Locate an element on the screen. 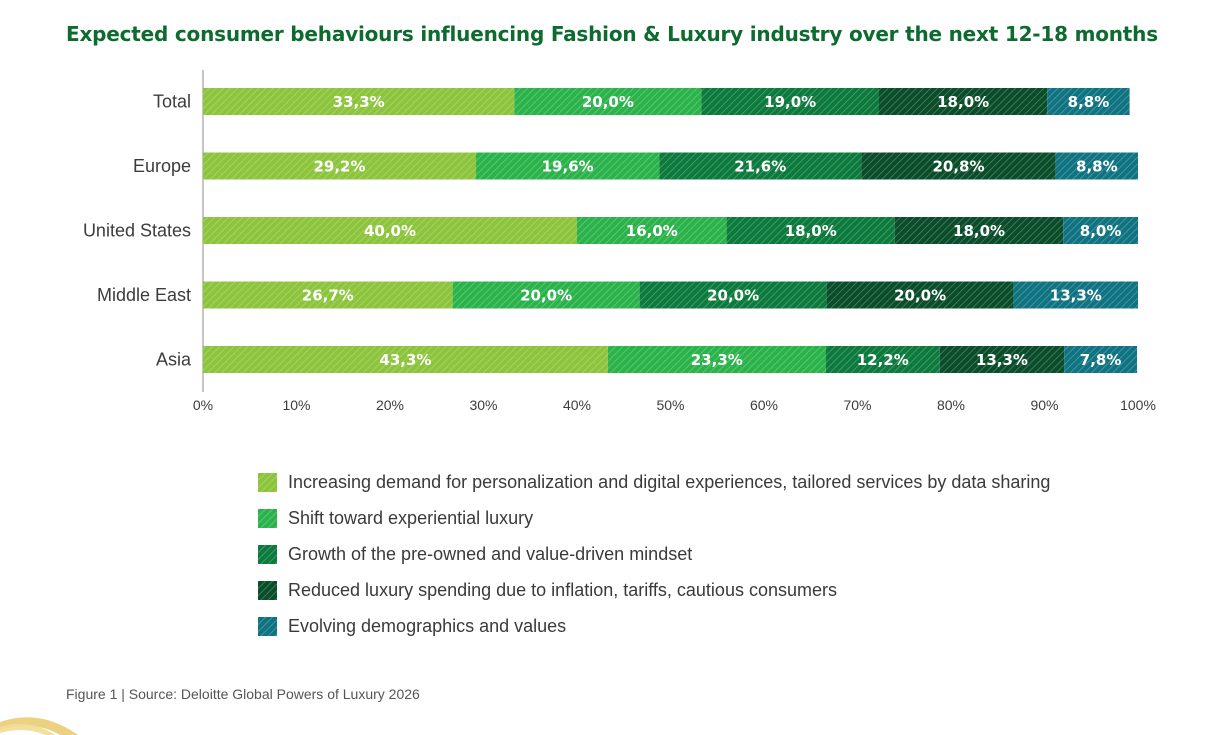  x-tick-label: 80% is located at coordinates (951, 405).